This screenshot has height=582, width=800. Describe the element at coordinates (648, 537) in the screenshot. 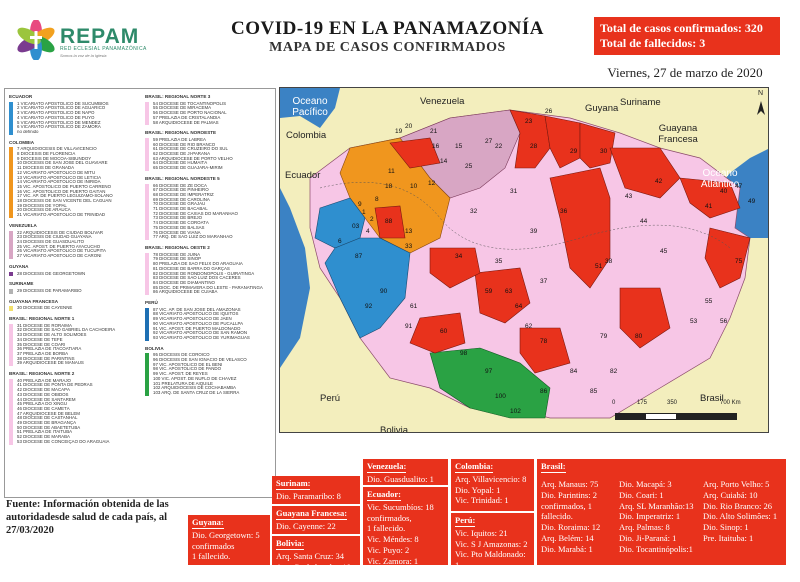

I see `box-brasil-line: Dio. Ji-Paraná: 1` at that location.